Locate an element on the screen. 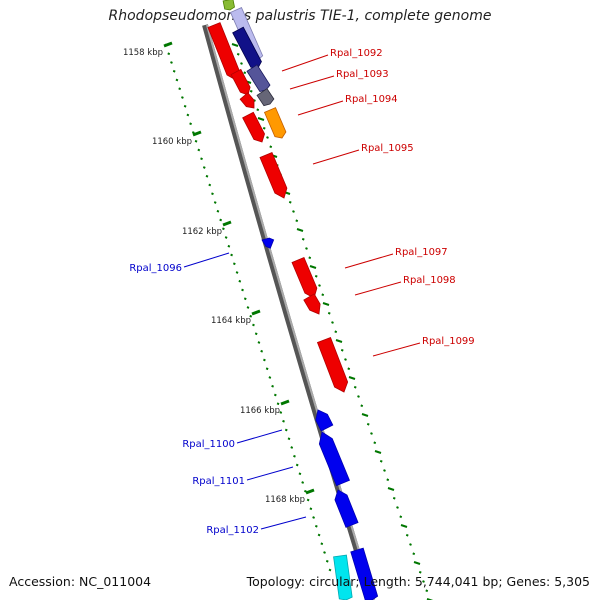 This screenshot has width=600, height=600. gene-arrow-grey is located at coordinates (265, 97).